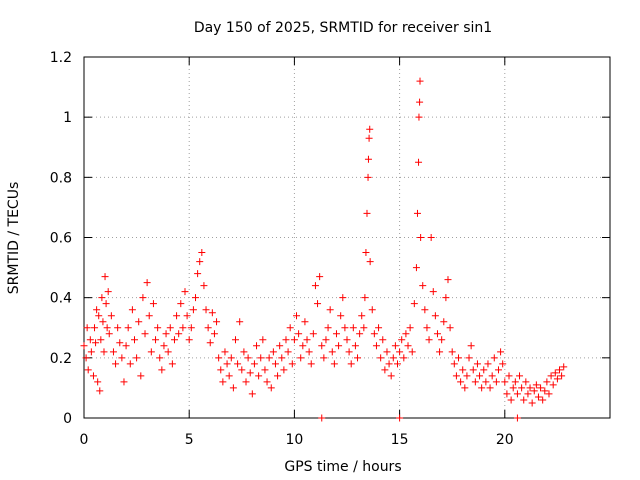 This screenshot has width=640, height=480. What do you see at coordinates (294, 440) in the screenshot?
I see `x-tick-label: 10` at bounding box center [294, 440].